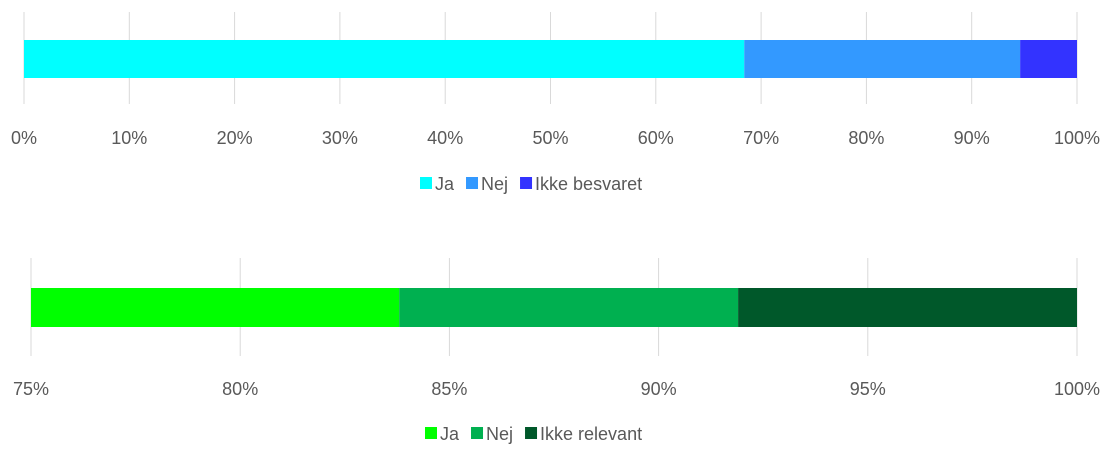  What do you see at coordinates (129, 138) in the screenshot?
I see `x-tick-label: 10%` at bounding box center [129, 138].